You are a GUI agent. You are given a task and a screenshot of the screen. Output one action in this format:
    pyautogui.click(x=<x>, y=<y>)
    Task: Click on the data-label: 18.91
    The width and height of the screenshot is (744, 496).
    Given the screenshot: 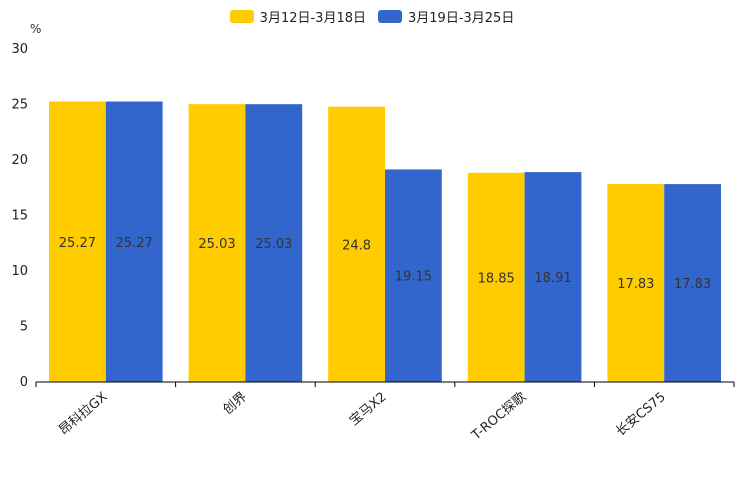 What is the action you would take?
    pyautogui.click(x=552, y=278)
    